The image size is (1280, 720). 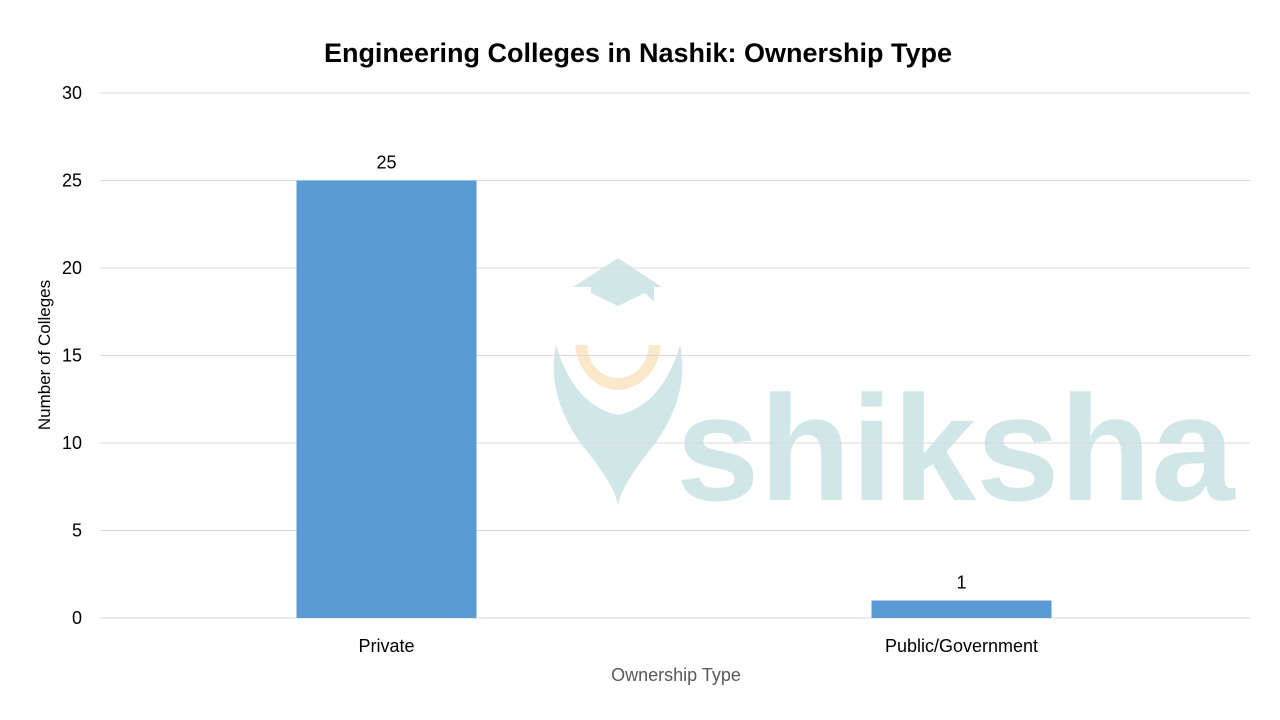 What do you see at coordinates (961, 646) in the screenshot?
I see `x-category-label: Public/Government` at bounding box center [961, 646].